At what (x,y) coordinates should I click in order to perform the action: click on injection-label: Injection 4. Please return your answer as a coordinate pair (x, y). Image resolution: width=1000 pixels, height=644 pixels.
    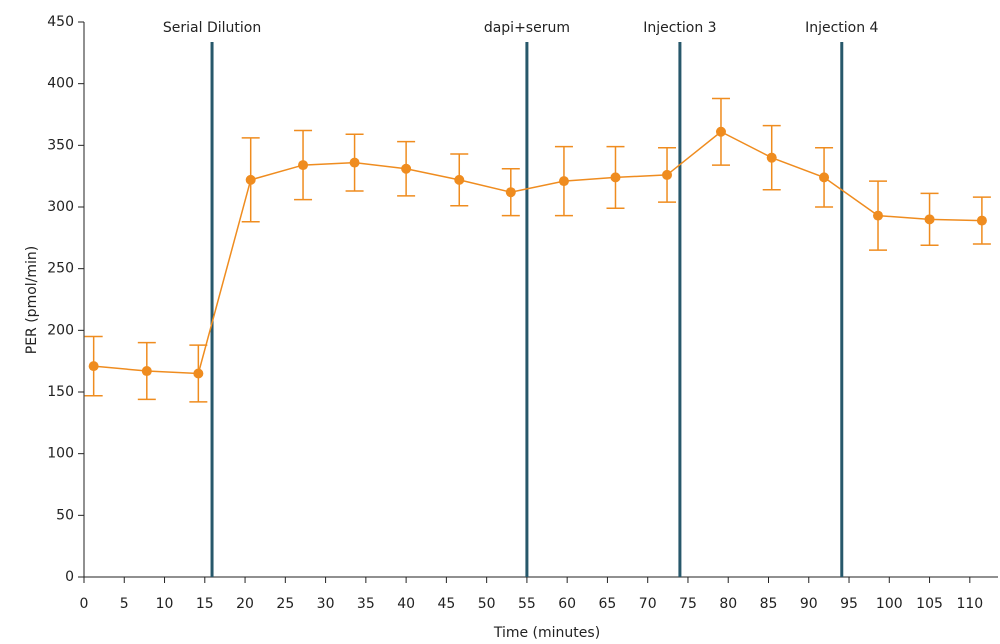
    Looking at the image, I should click on (841, 28).